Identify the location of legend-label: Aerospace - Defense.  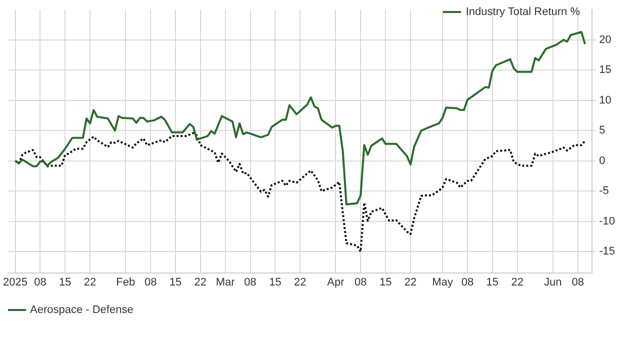
(82, 310).